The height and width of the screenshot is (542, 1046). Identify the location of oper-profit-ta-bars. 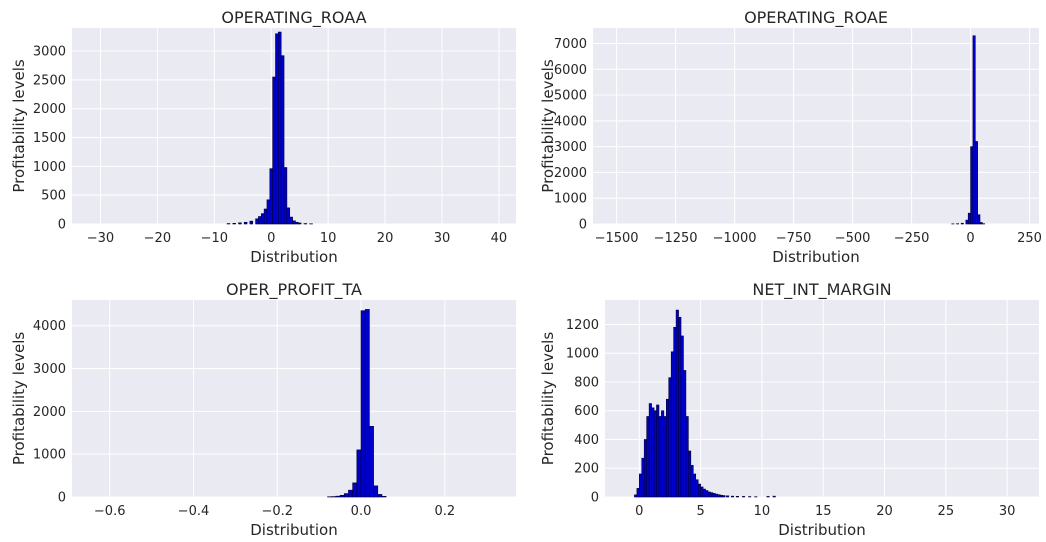
(357, 403).